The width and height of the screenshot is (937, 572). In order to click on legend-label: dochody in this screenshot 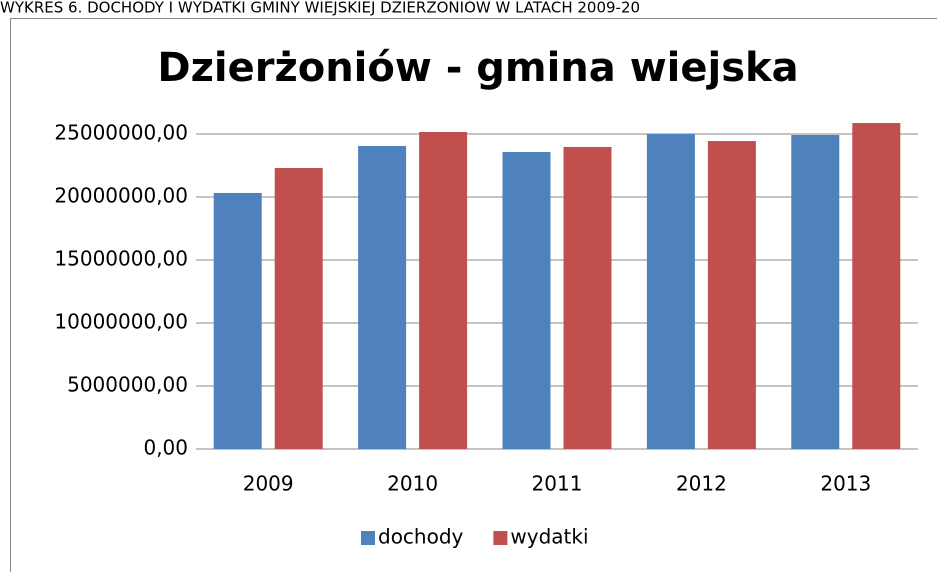, I will do `click(421, 537)`.